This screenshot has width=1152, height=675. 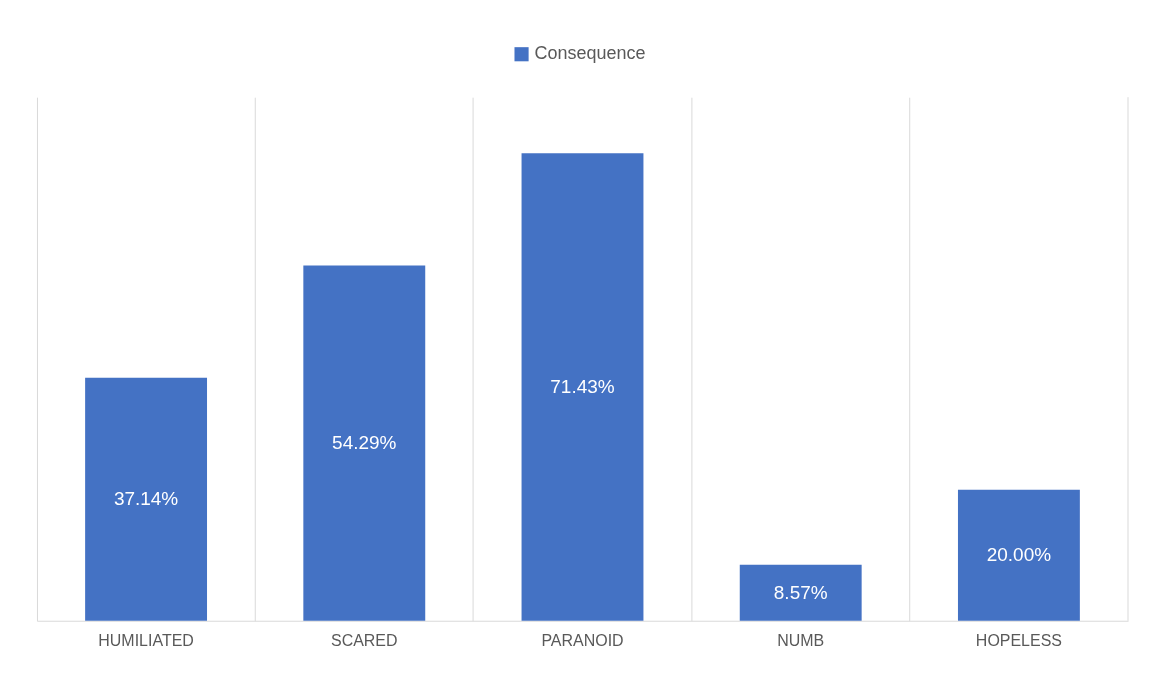 What do you see at coordinates (146, 641) in the screenshot?
I see `x-tick-label: HUMILIATED` at bounding box center [146, 641].